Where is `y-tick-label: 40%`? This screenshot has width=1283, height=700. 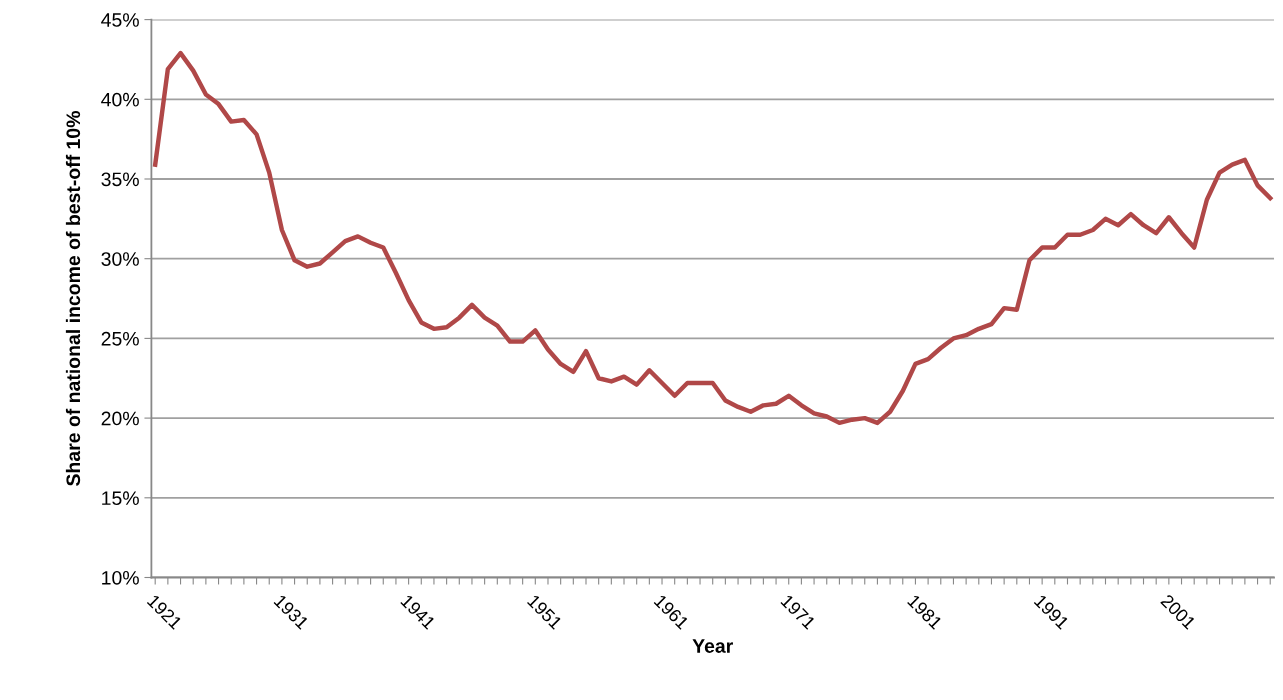 y-tick-label: 40% is located at coordinates (120, 99).